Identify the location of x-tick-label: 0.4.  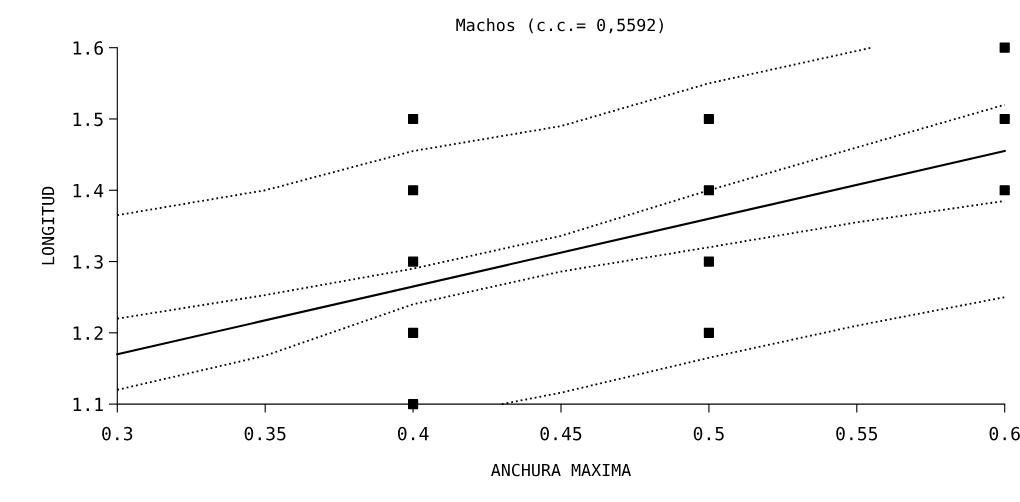
(413, 433).